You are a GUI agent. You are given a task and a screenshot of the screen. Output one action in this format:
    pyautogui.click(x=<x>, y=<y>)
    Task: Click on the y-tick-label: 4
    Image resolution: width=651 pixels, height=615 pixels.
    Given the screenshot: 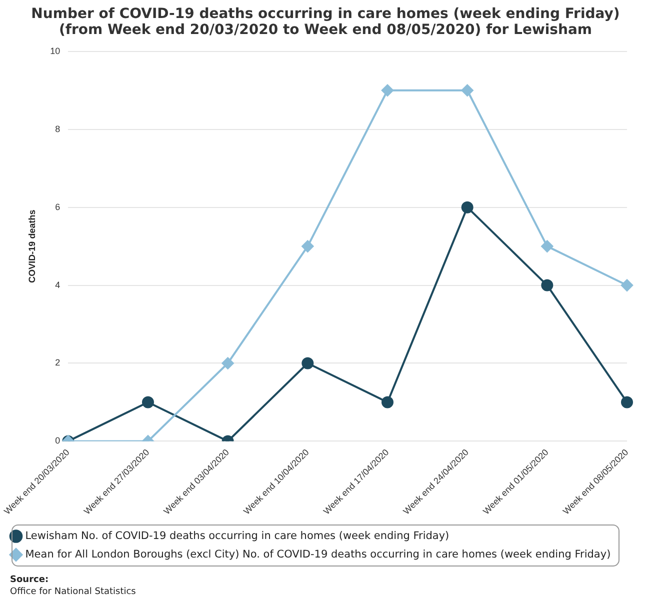 What is the action you would take?
    pyautogui.click(x=57, y=285)
    